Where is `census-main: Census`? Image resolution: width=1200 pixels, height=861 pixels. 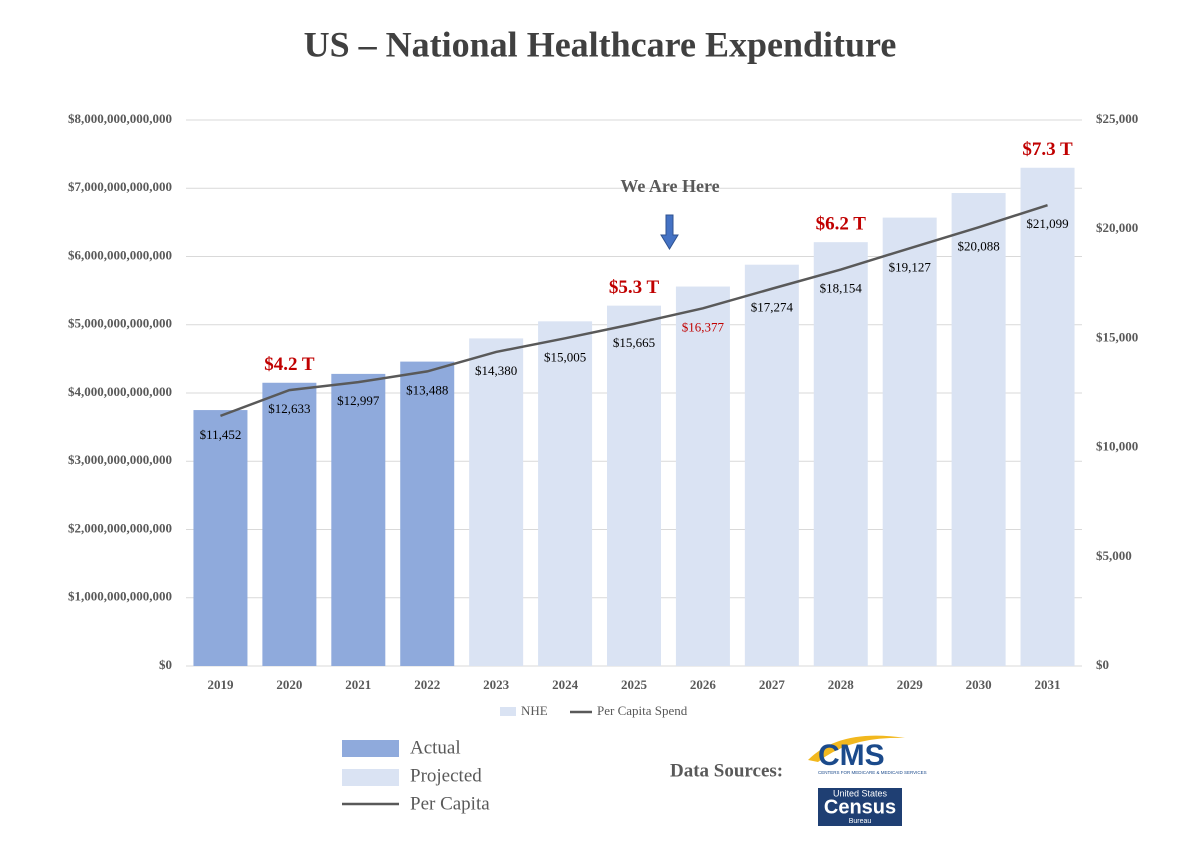
census-main: Census is located at coordinates (860, 807).